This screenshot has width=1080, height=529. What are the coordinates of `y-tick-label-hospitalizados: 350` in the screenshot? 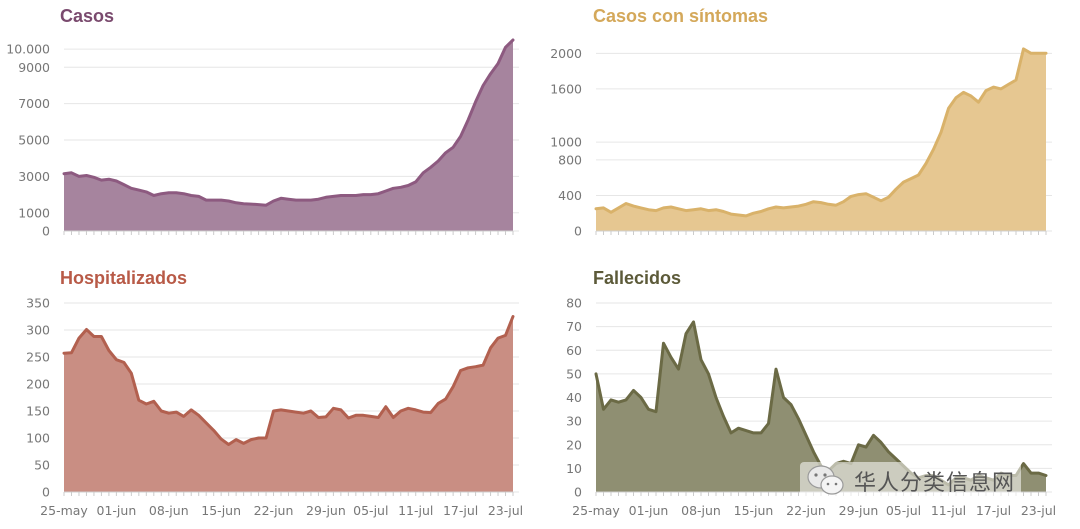 It's located at (38, 303).